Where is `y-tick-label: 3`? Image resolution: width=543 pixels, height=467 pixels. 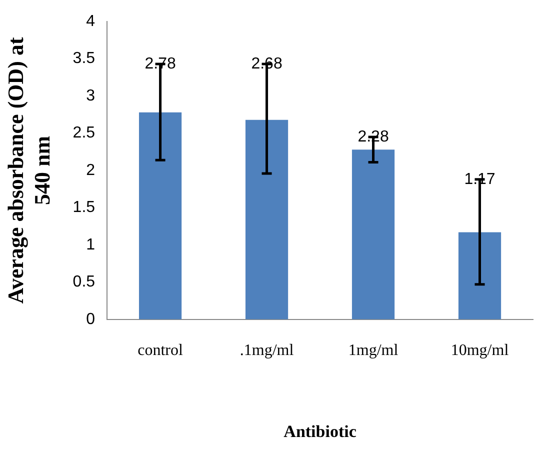 y-tick-label: 3 is located at coordinates (91, 95).